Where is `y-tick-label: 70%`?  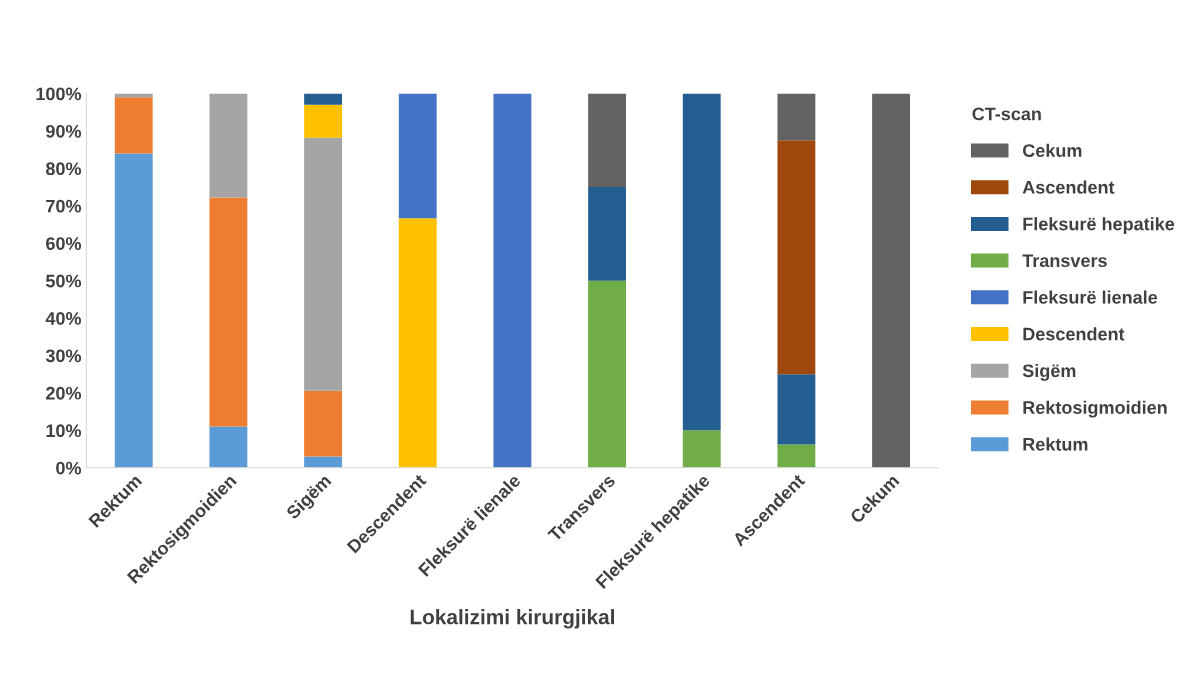
y-tick-label: 70% is located at coordinates (64, 206).